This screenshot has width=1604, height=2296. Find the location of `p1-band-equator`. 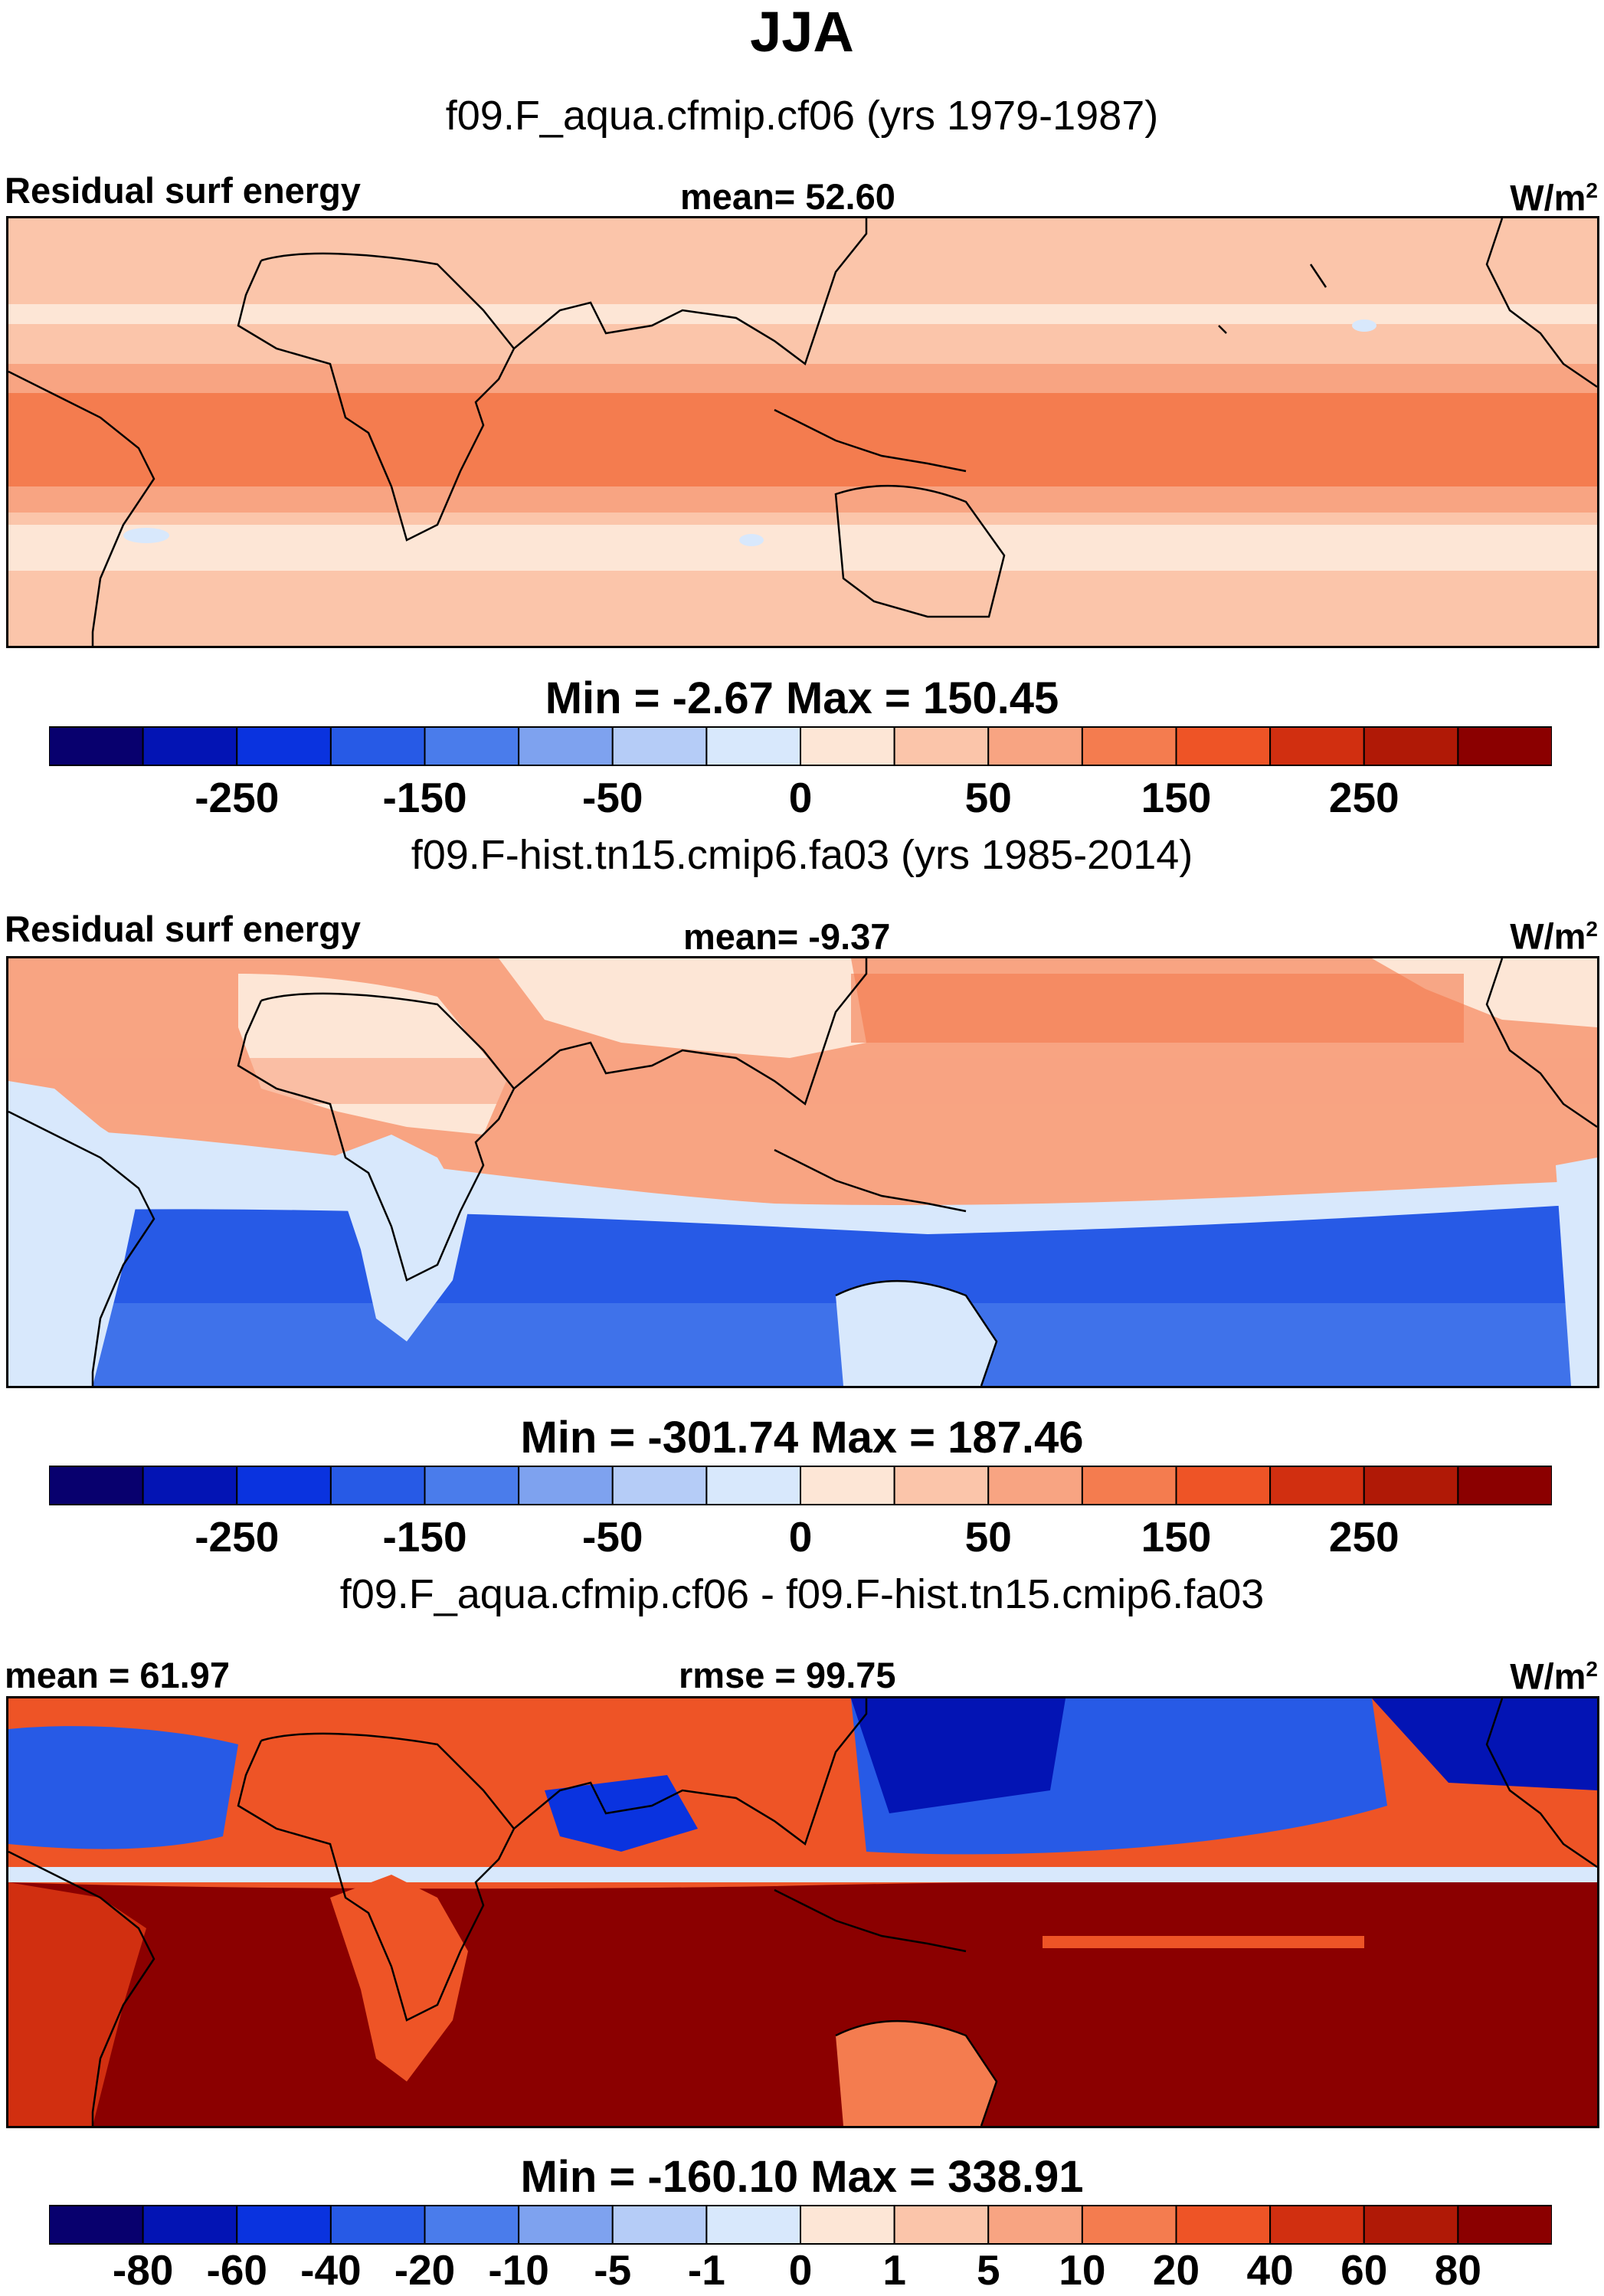

p1-band-equator is located at coordinates (802, 441).